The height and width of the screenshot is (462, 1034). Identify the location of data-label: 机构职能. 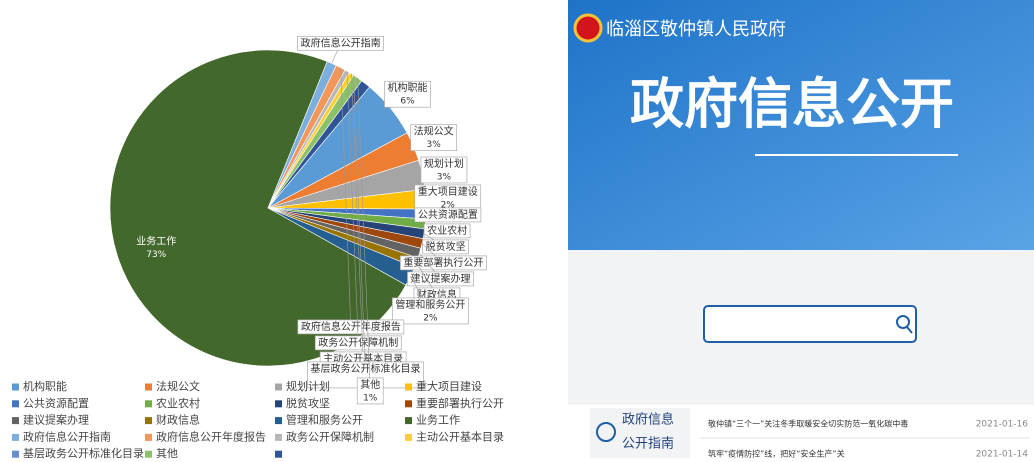
(407, 87).